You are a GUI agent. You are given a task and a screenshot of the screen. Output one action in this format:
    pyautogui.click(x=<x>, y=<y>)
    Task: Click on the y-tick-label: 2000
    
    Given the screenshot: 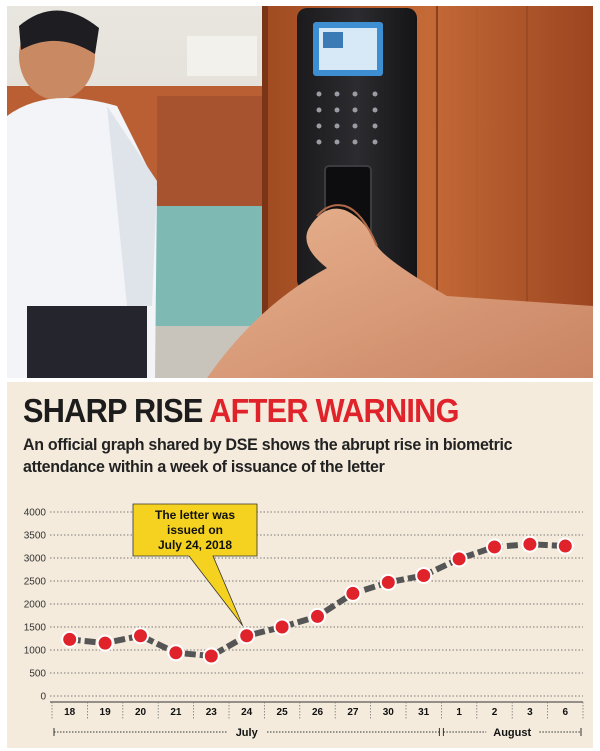 What is the action you would take?
    pyautogui.click(x=35, y=605)
    